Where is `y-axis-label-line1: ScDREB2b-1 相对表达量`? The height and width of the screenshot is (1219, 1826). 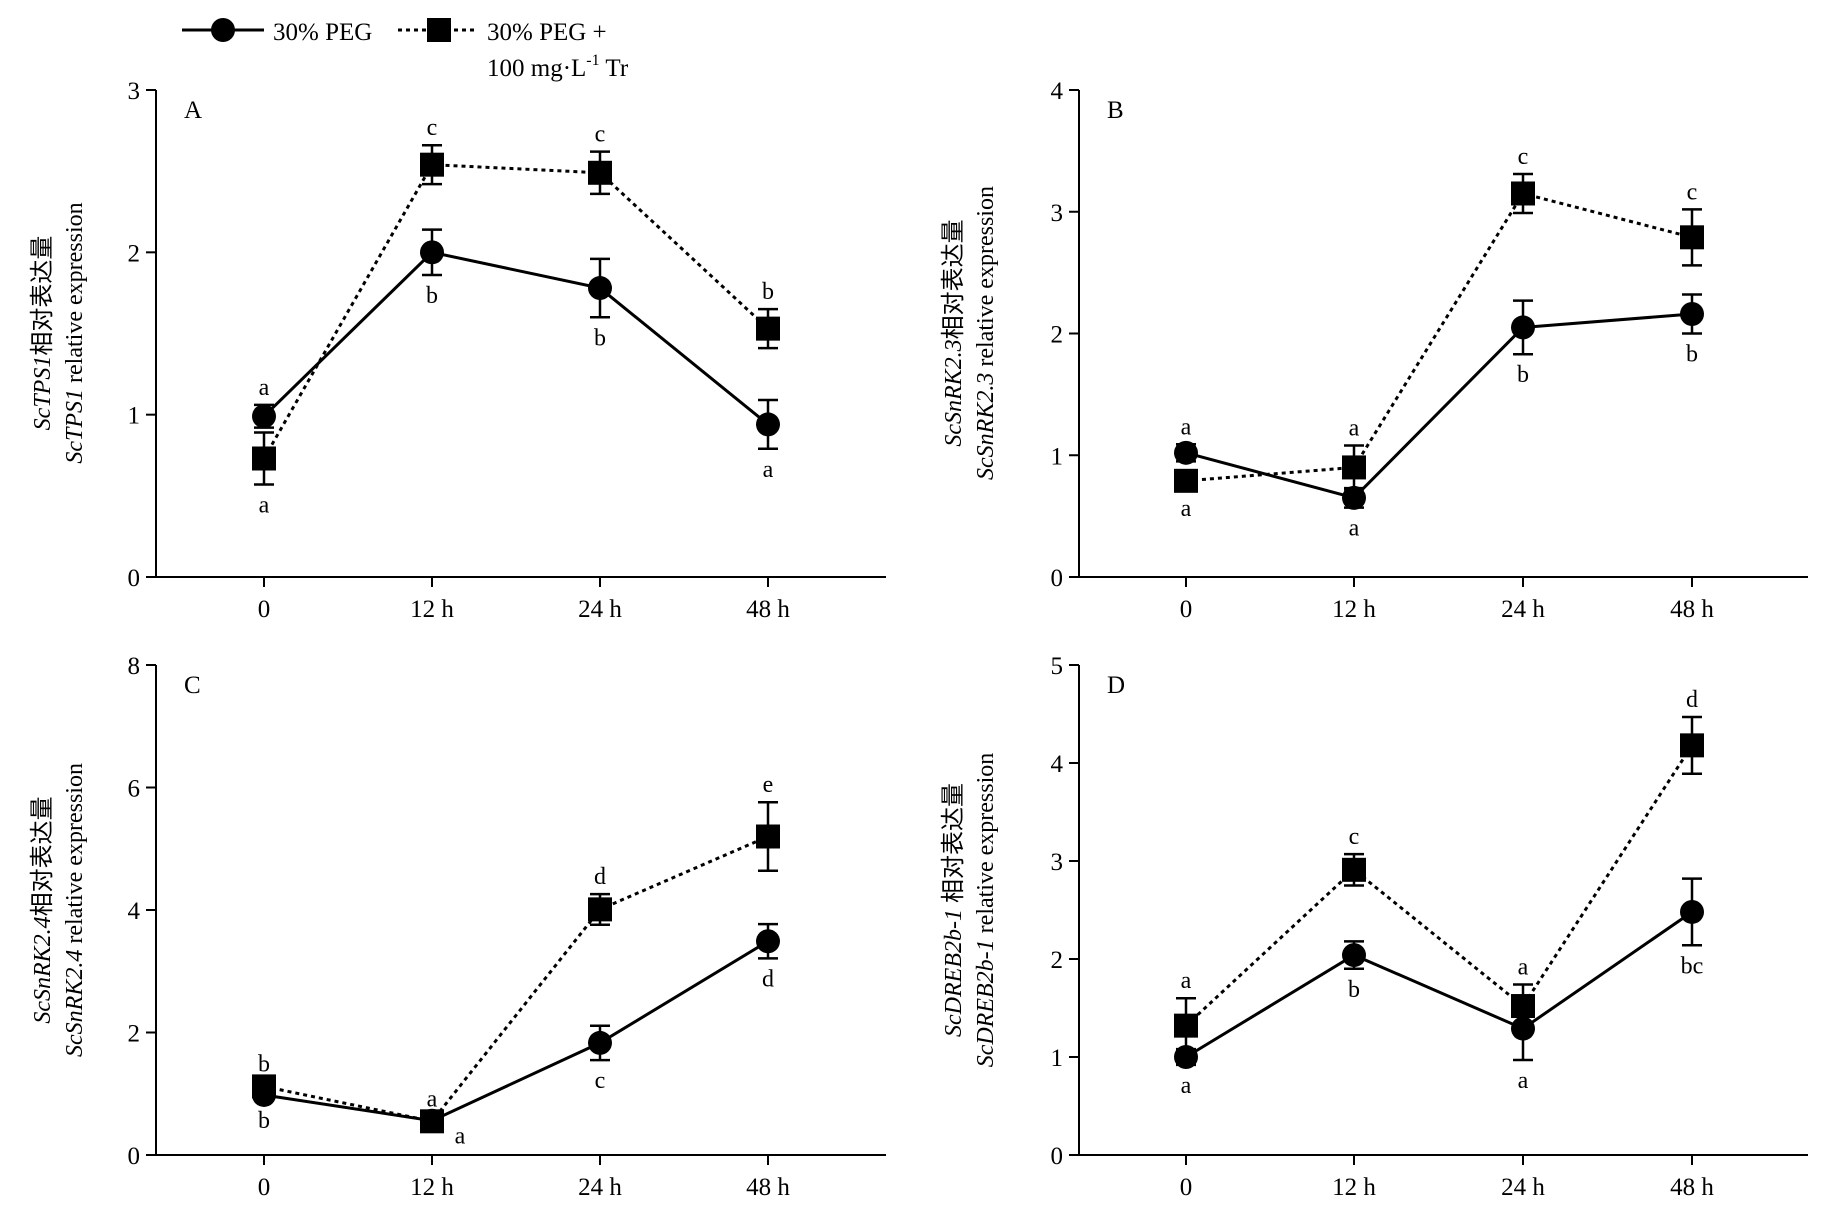
y-axis-label-line1: ScDREB2b-1 相对表达量 is located at coordinates (953, 910).